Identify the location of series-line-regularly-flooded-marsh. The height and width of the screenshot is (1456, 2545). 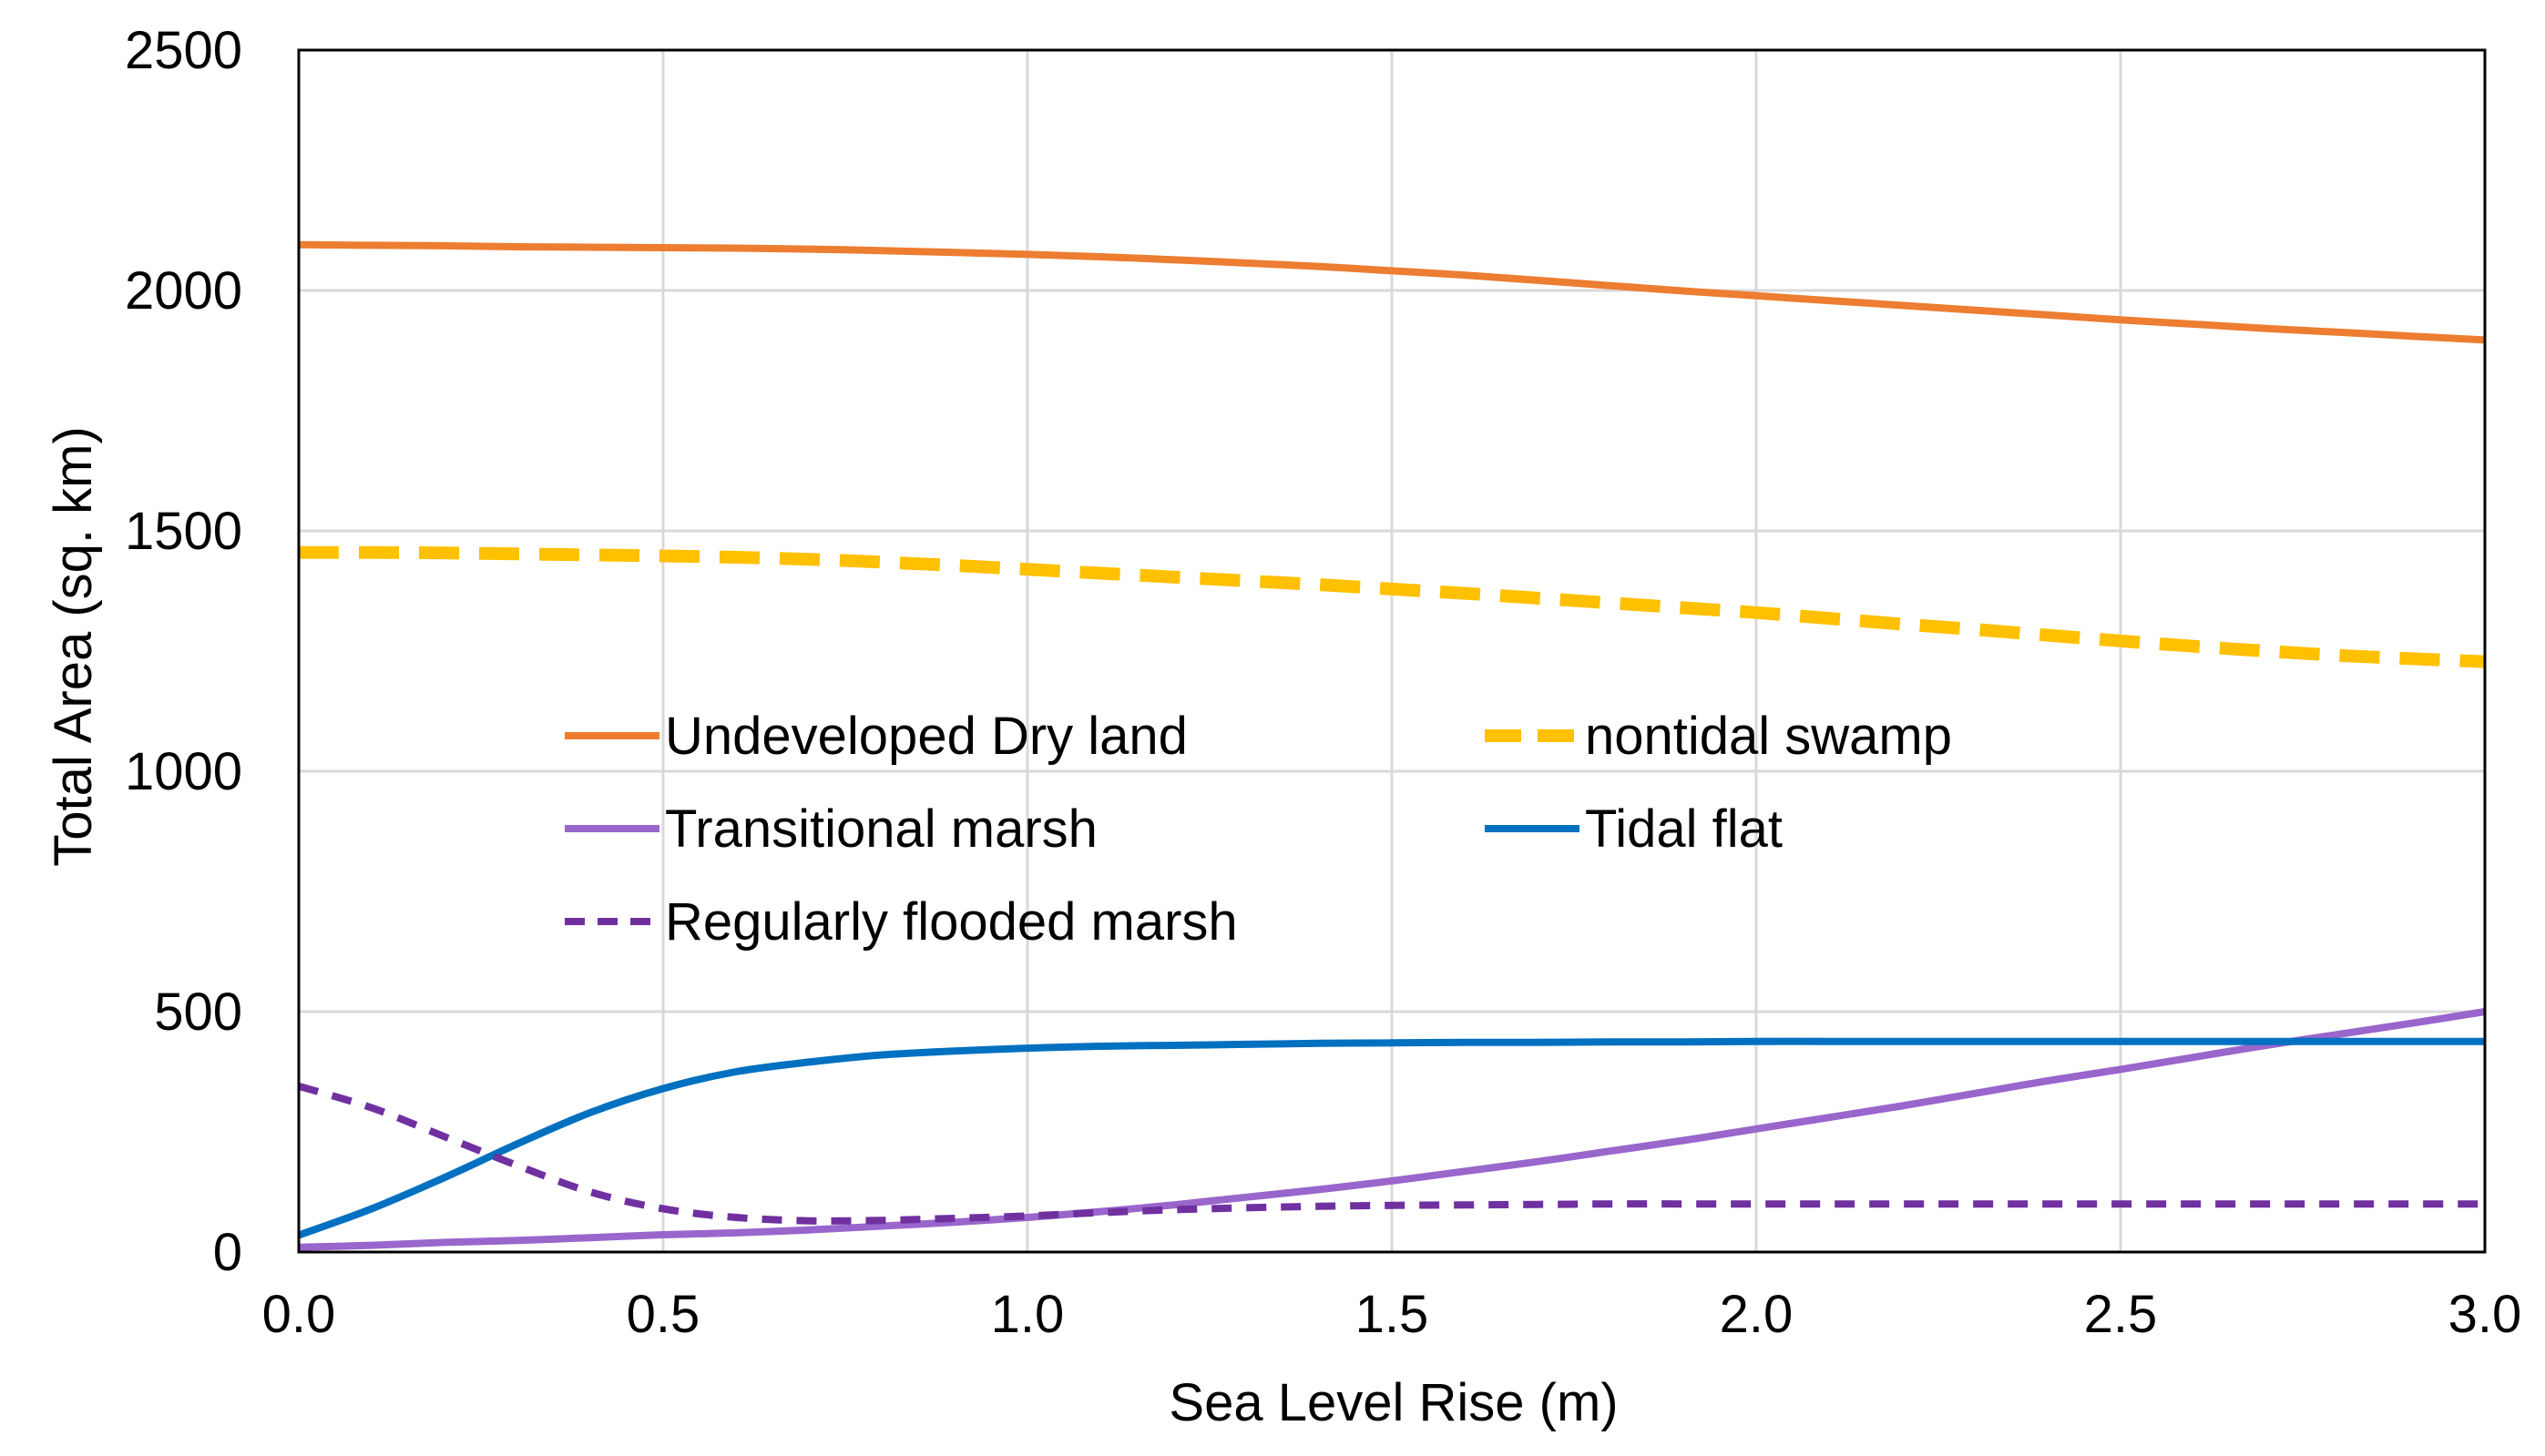
(1391, 1153).